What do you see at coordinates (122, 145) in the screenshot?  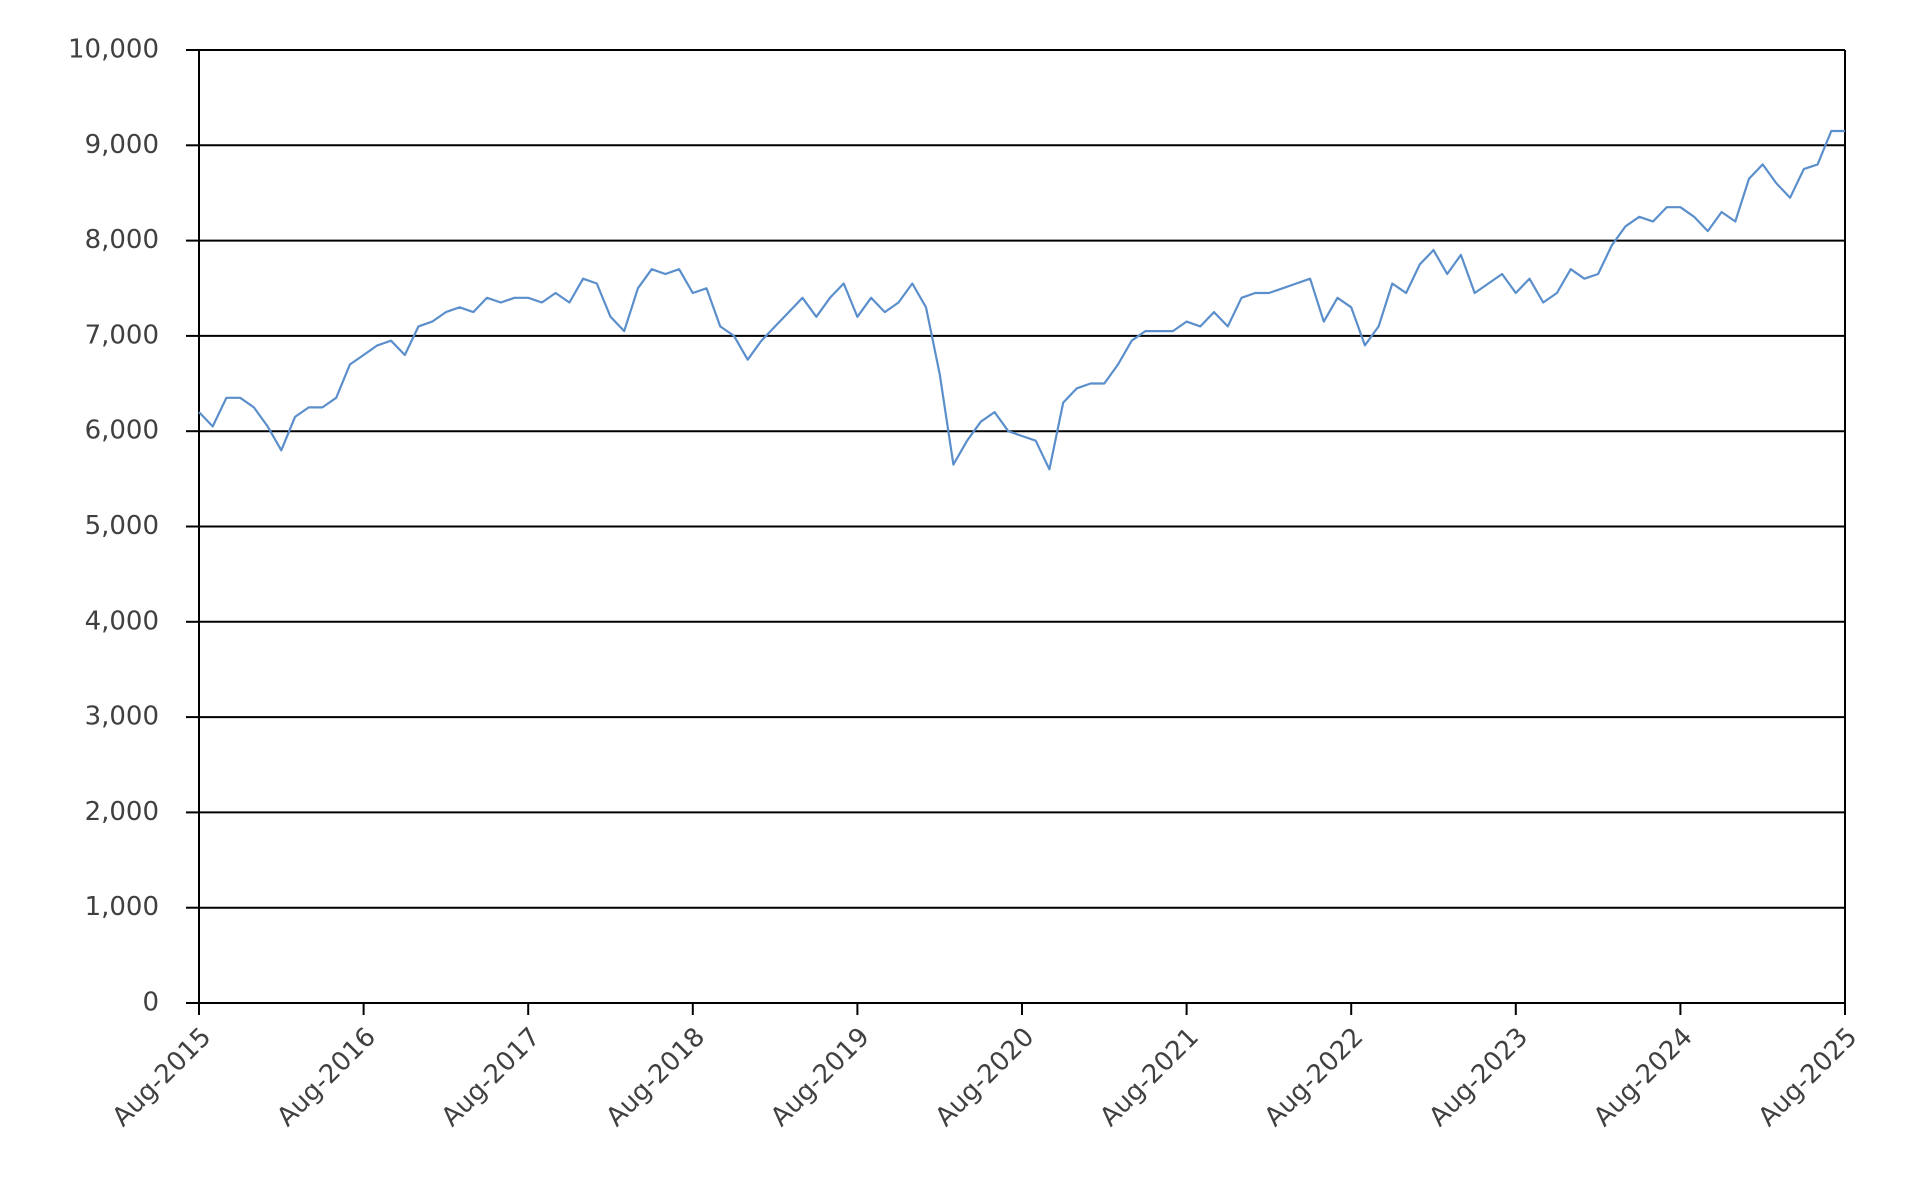 I see `y-tick-label: 9,000` at bounding box center [122, 145].